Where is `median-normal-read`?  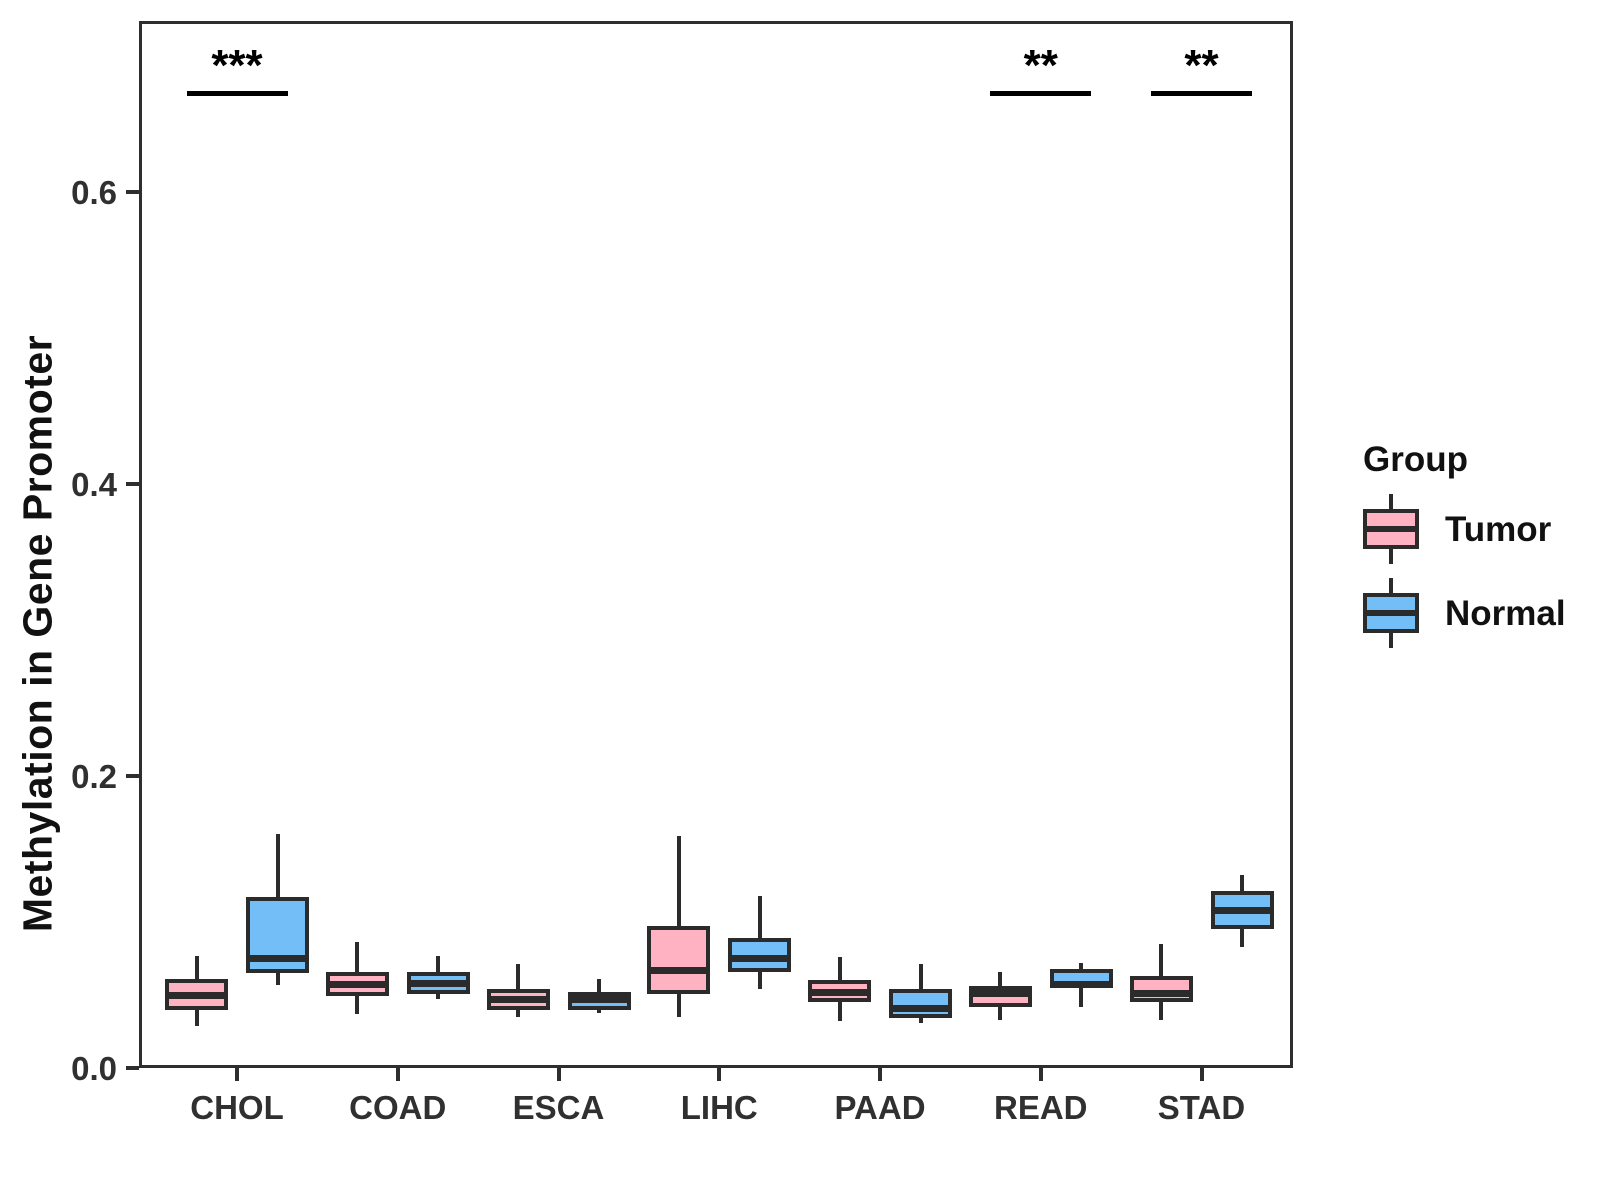 median-normal-read is located at coordinates (1081, 985).